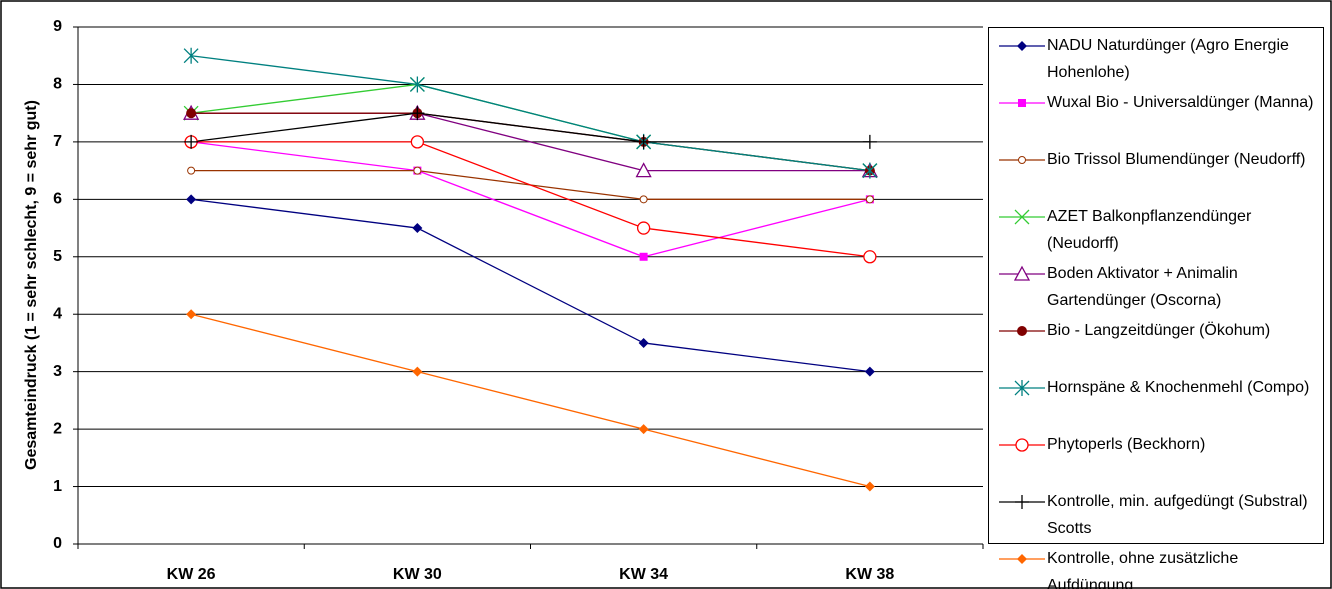 The image size is (1332, 589). Describe the element at coordinates (869, 574) in the screenshot. I see `x-tick-label: KW 38` at that location.